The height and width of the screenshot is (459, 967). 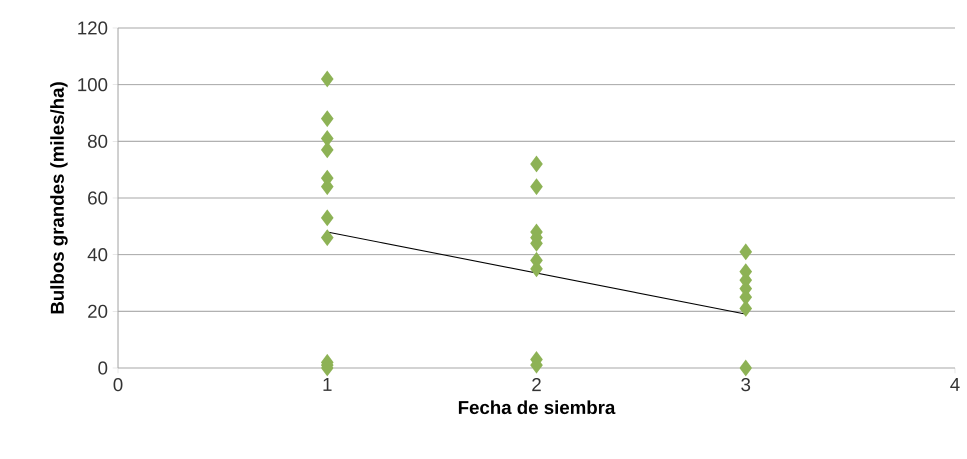 What do you see at coordinates (327, 384) in the screenshot?
I see `x-tick-label: 1` at bounding box center [327, 384].